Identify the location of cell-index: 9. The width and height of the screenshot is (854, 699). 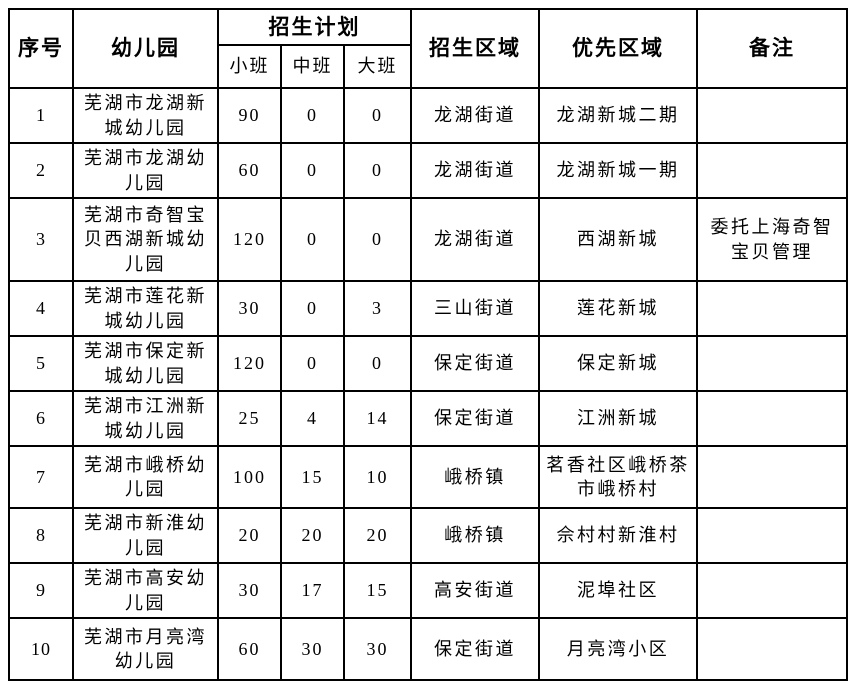
(41, 590).